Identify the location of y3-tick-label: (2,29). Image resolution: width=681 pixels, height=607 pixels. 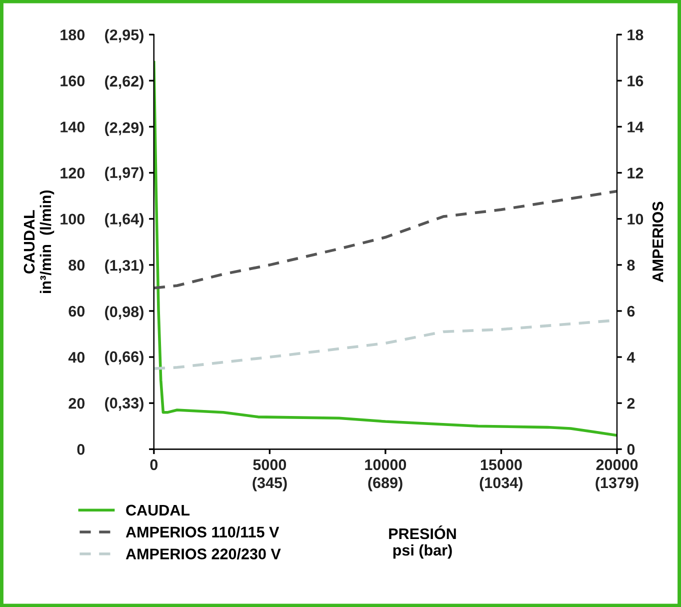
(124, 129).